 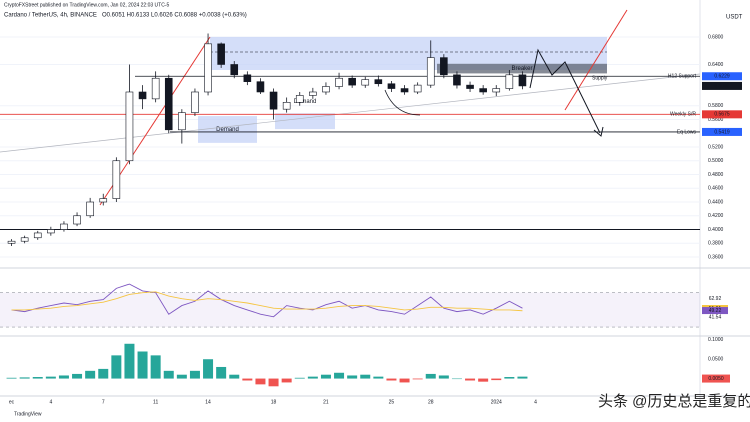 I want to click on brand: TradingView, so click(x=28, y=414).